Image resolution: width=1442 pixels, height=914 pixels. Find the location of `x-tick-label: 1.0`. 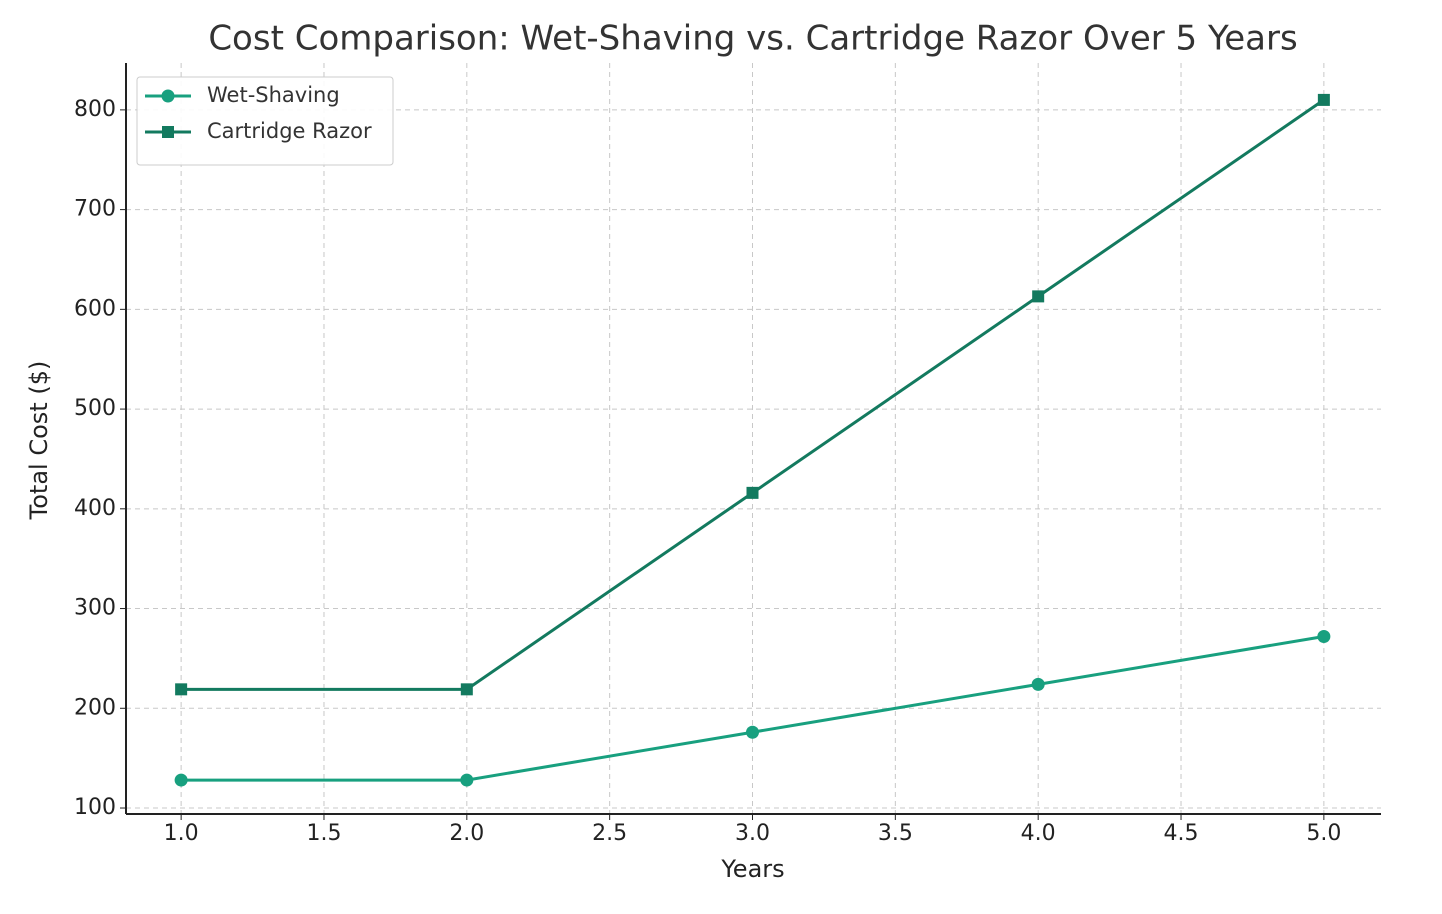

x-tick-label: 1.0 is located at coordinates (181, 833).